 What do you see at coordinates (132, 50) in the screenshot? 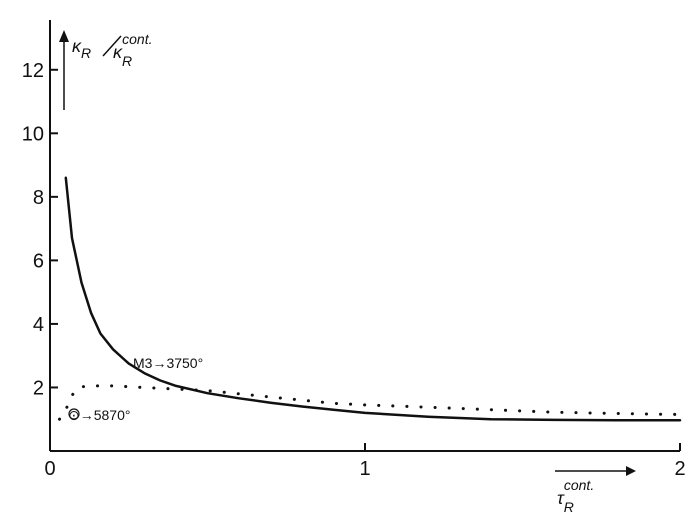
I see `y-axis-label-denominator: κRcont.` at bounding box center [132, 50].